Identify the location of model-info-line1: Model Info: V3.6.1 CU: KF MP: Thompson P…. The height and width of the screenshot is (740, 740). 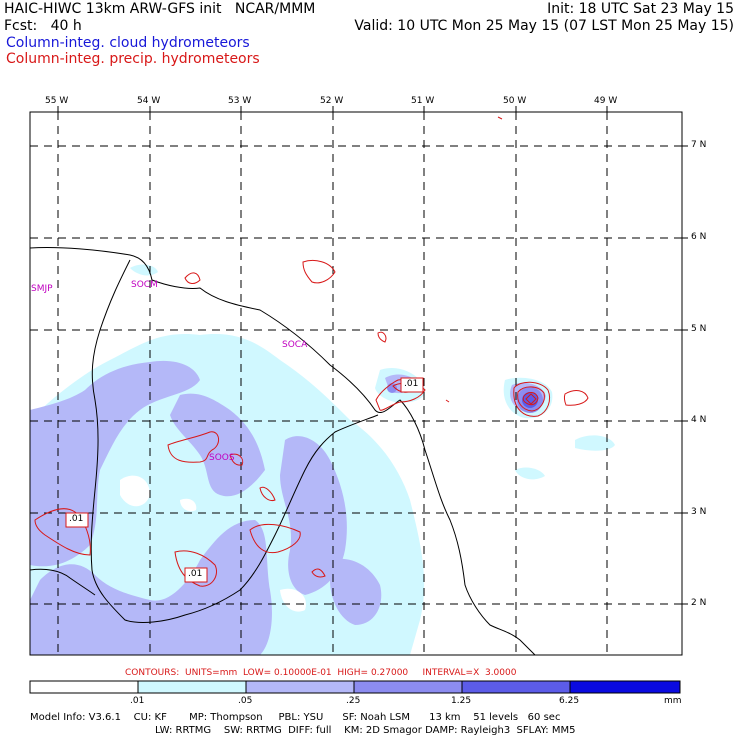
(295, 717).